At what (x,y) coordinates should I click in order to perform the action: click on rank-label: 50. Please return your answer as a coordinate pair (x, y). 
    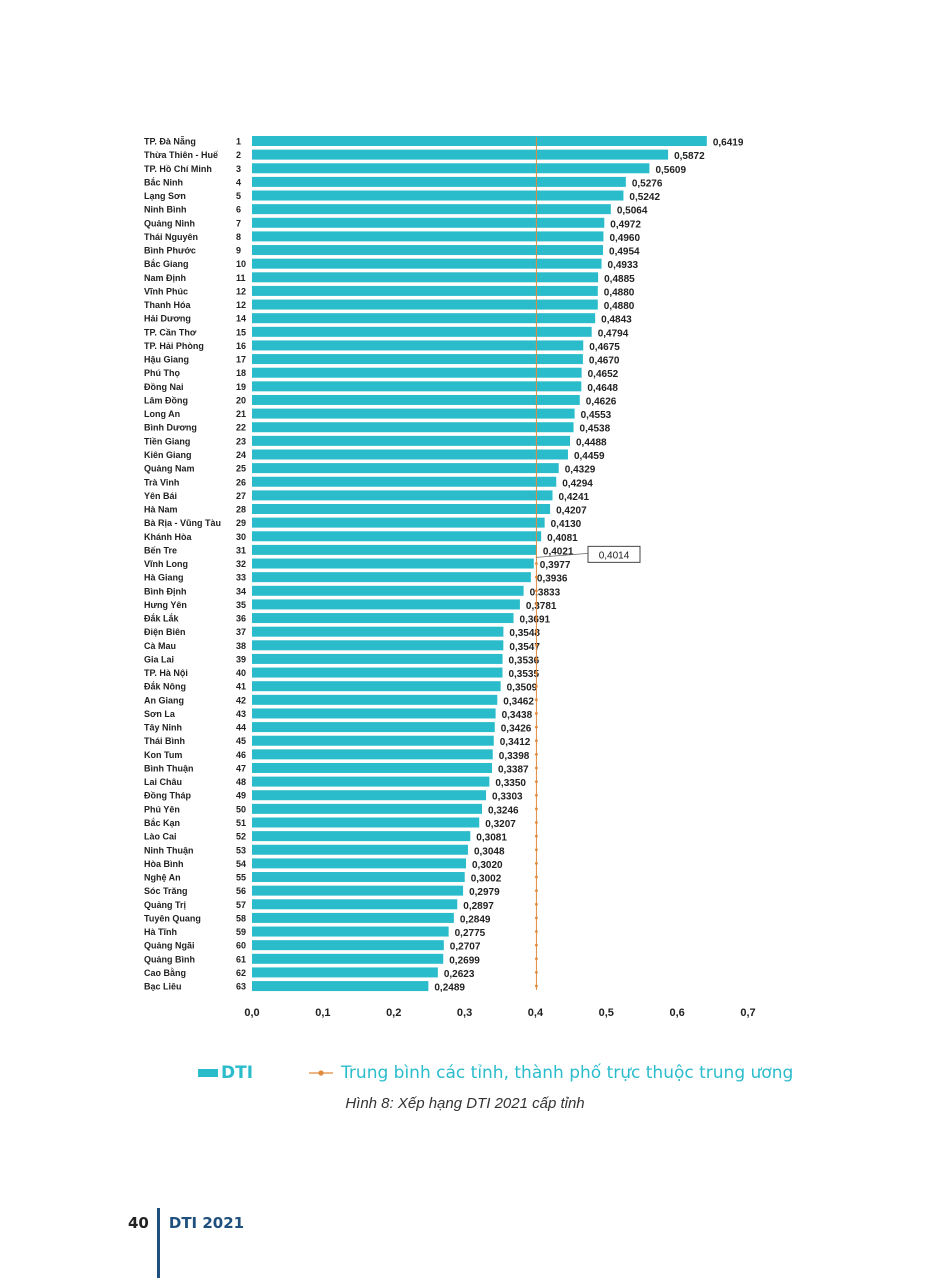
    Looking at the image, I should click on (241, 809).